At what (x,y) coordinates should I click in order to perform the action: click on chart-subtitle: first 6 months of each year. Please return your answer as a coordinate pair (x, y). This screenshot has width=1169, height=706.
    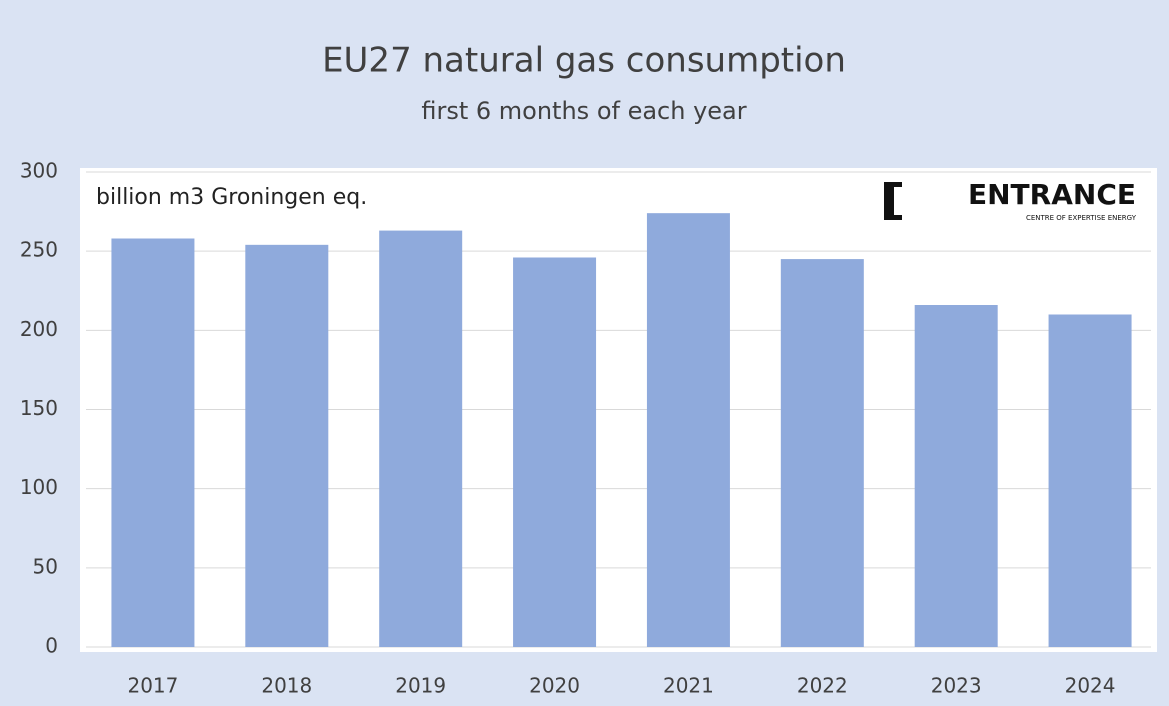
    Looking at the image, I should click on (583, 111).